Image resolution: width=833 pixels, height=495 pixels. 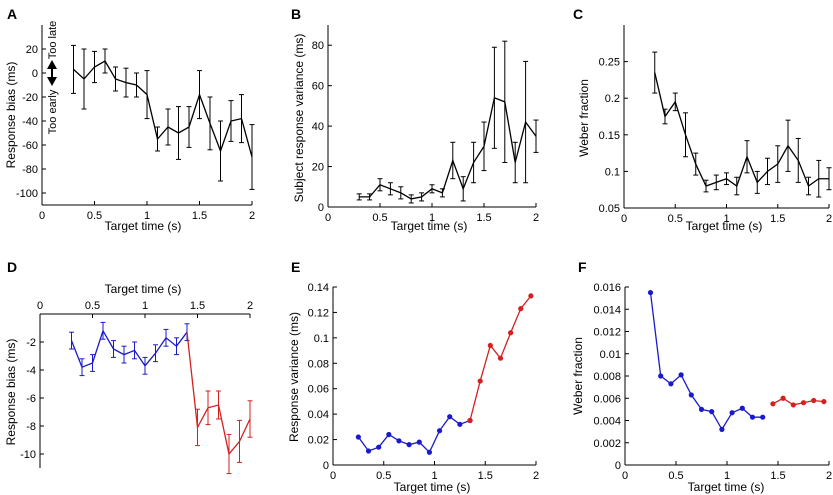 What do you see at coordinates (12, 267) in the screenshot?
I see `panel-label-d: D` at bounding box center [12, 267].